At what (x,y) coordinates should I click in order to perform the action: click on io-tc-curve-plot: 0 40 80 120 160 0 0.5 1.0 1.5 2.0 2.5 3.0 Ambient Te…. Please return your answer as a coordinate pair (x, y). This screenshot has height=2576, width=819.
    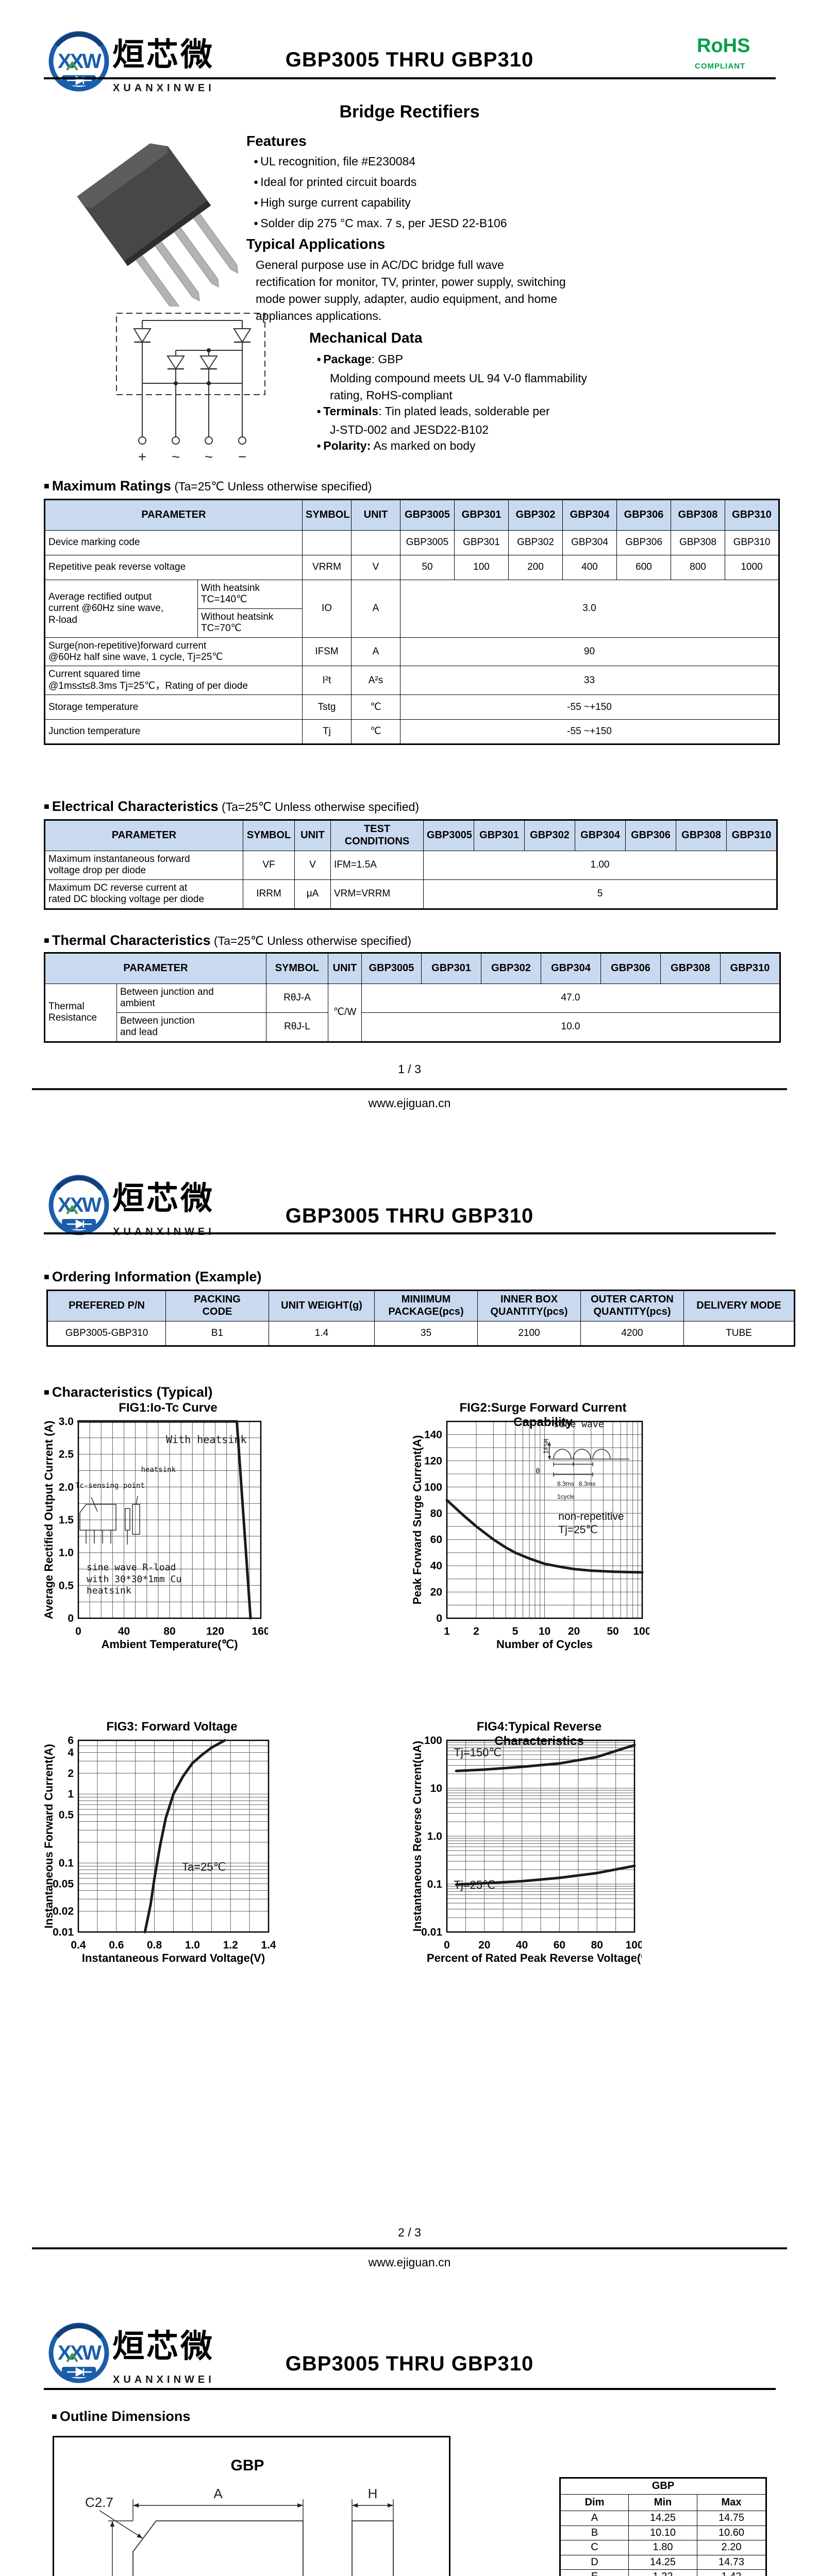
    Looking at the image, I should click on (156, 1533).